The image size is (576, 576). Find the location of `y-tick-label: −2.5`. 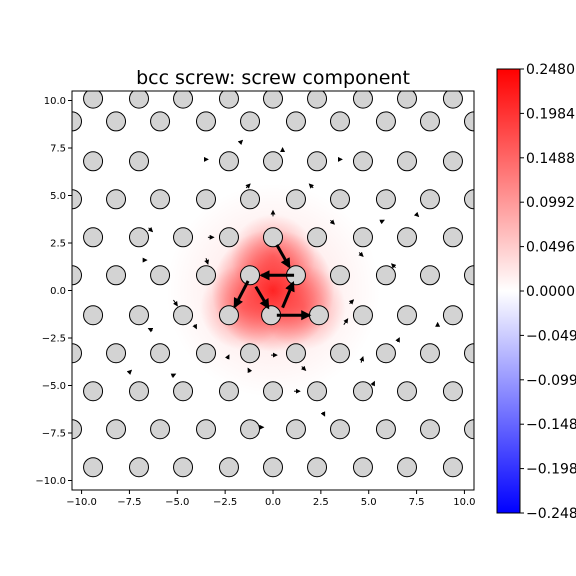

y-tick-label: −2.5 is located at coordinates (54, 339).